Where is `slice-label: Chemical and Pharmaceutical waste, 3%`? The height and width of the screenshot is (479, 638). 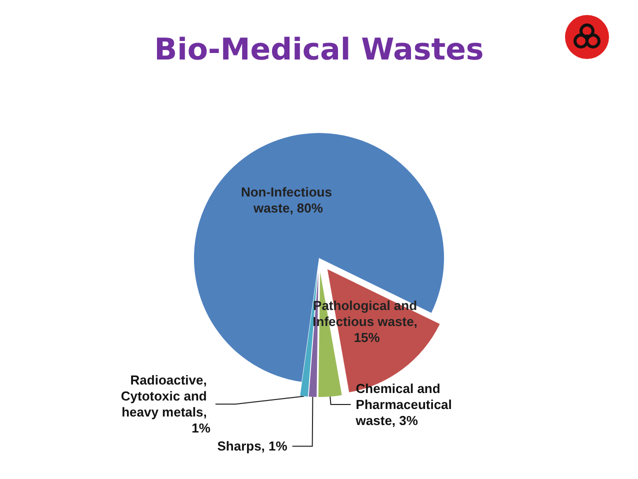 slice-label: Chemical and Pharmaceutical waste, 3% is located at coordinates (405, 404).